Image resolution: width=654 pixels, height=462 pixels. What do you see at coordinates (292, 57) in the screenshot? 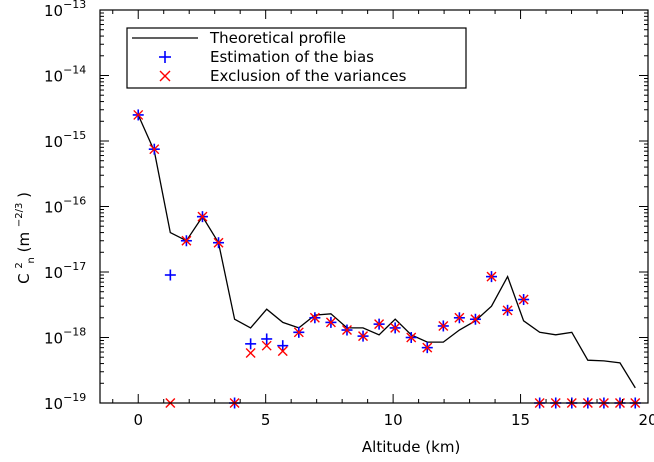
I see `legend-label: Estimation of the bias` at bounding box center [292, 57].